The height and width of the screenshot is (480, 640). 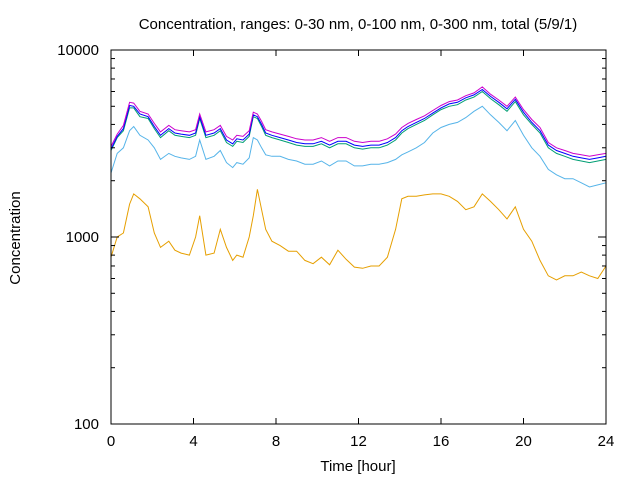 I want to click on y-tick-label: 100, so click(x=86, y=424).